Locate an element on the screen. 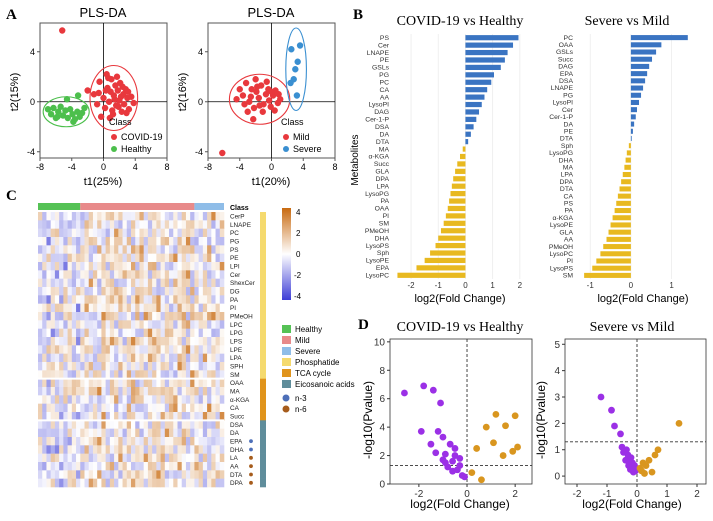 Image resolution: width=713 pixels, height=521 pixels. category-label: DPA is located at coordinates (567, 182).